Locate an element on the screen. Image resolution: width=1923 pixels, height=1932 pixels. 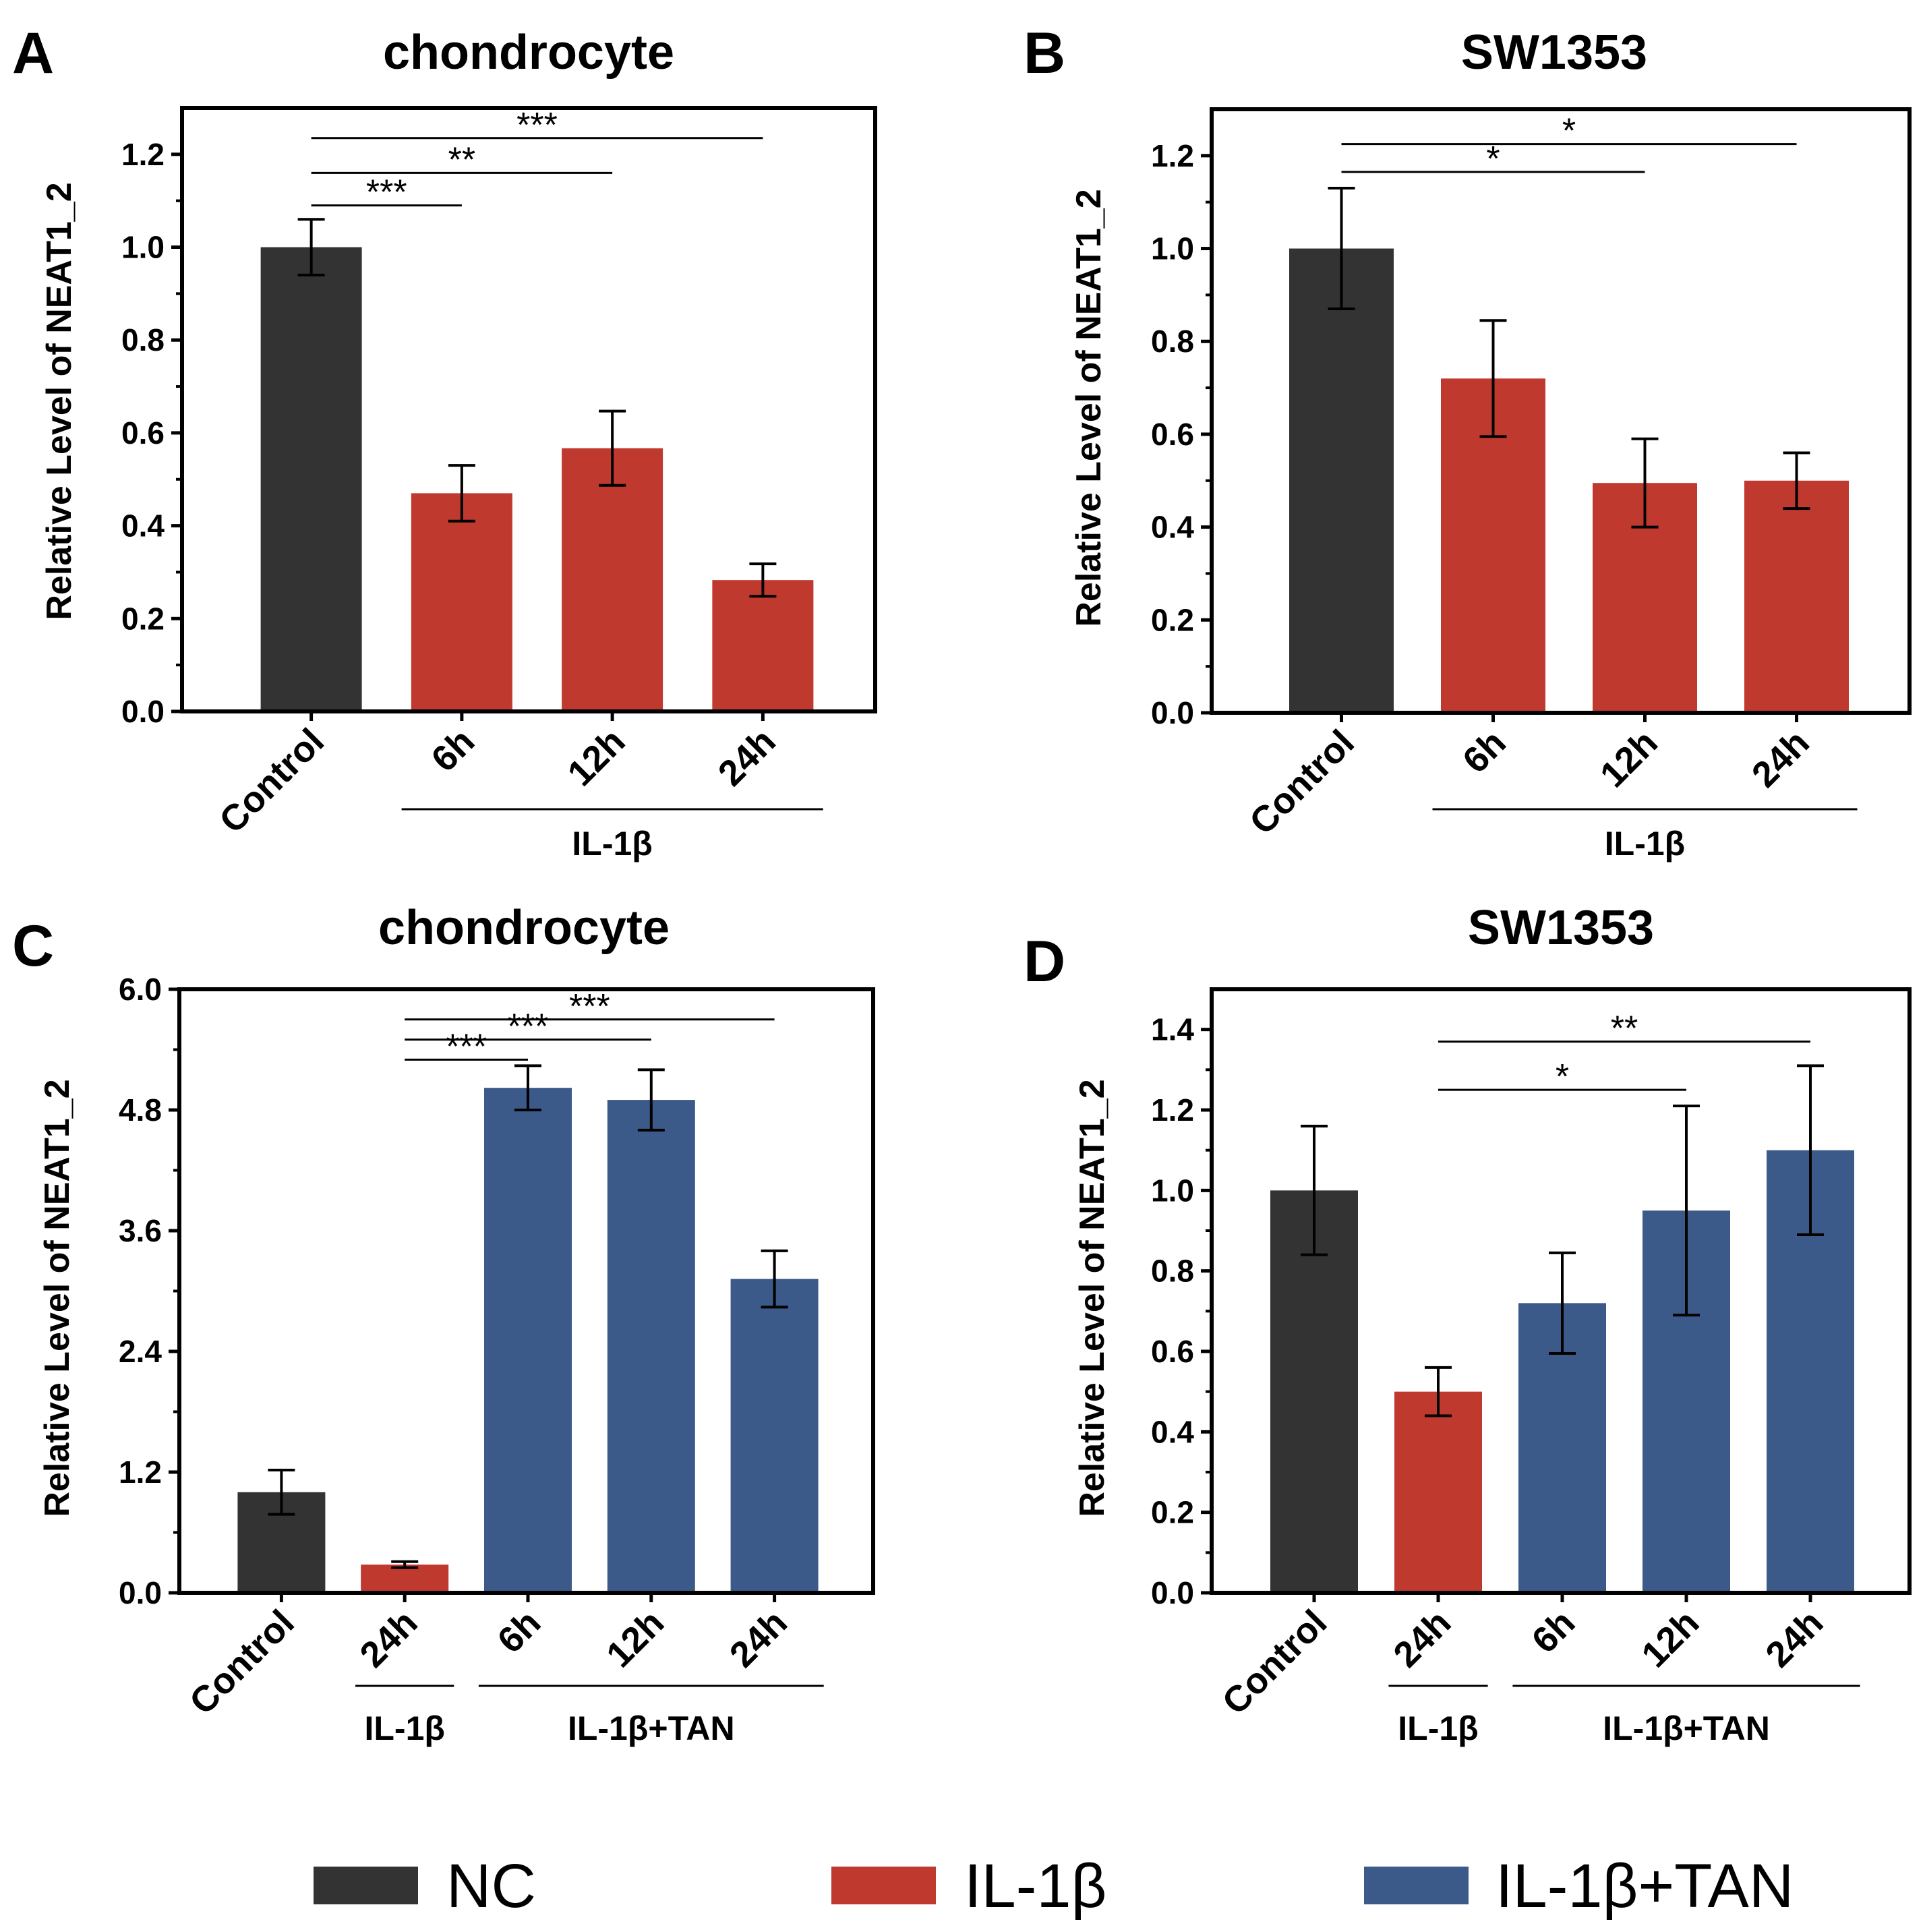
panel-letter: C is located at coordinates (33, 946).